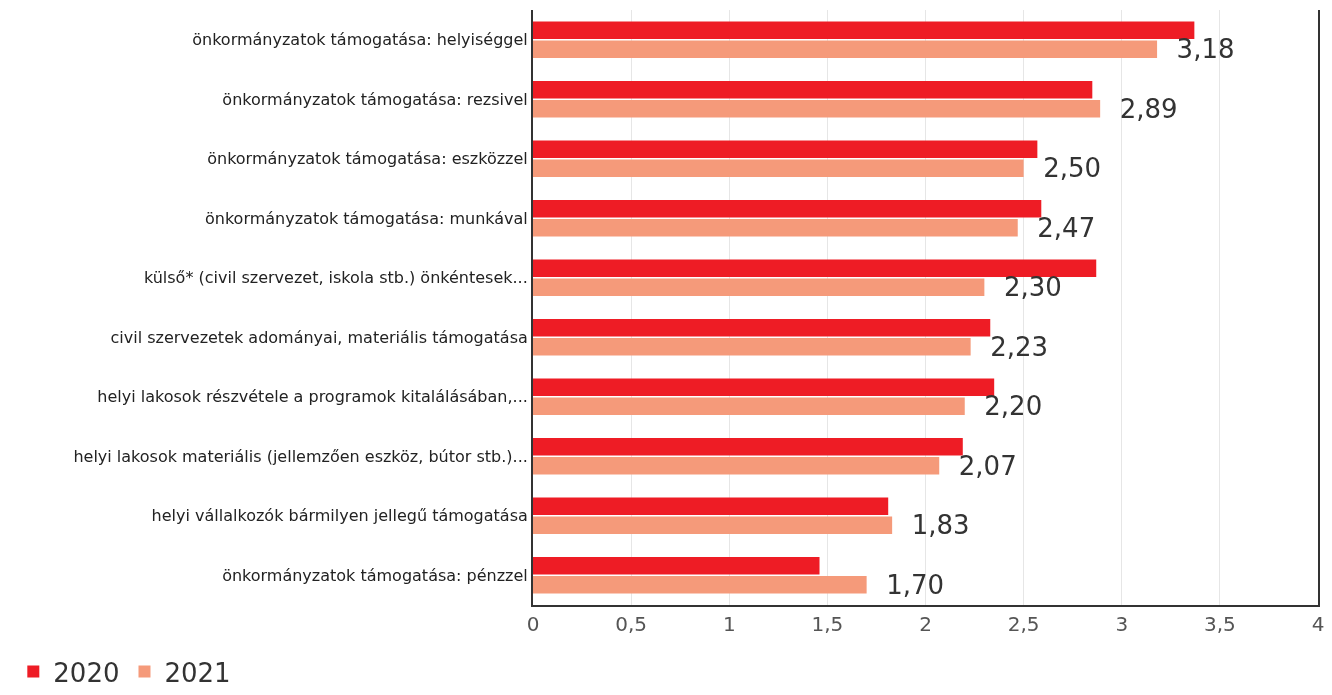 The width and height of the screenshot is (1332, 695). I want to click on y-tick-label: önkormányzatok támogatása: helyiséggel, so click(360, 40).